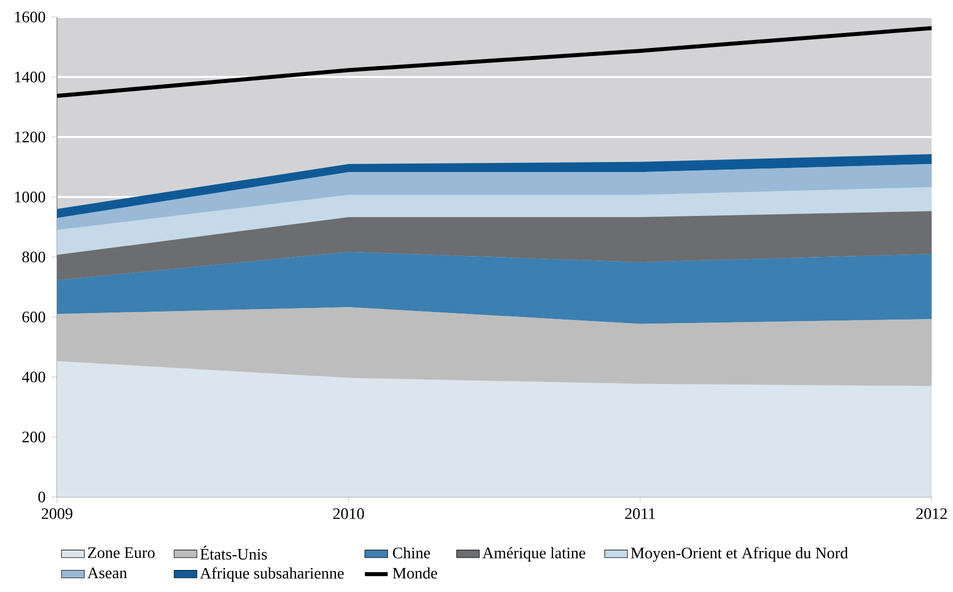 The width and height of the screenshot is (953, 592). Describe the element at coordinates (34, 377) in the screenshot. I see `y-tick-label: 400` at that location.